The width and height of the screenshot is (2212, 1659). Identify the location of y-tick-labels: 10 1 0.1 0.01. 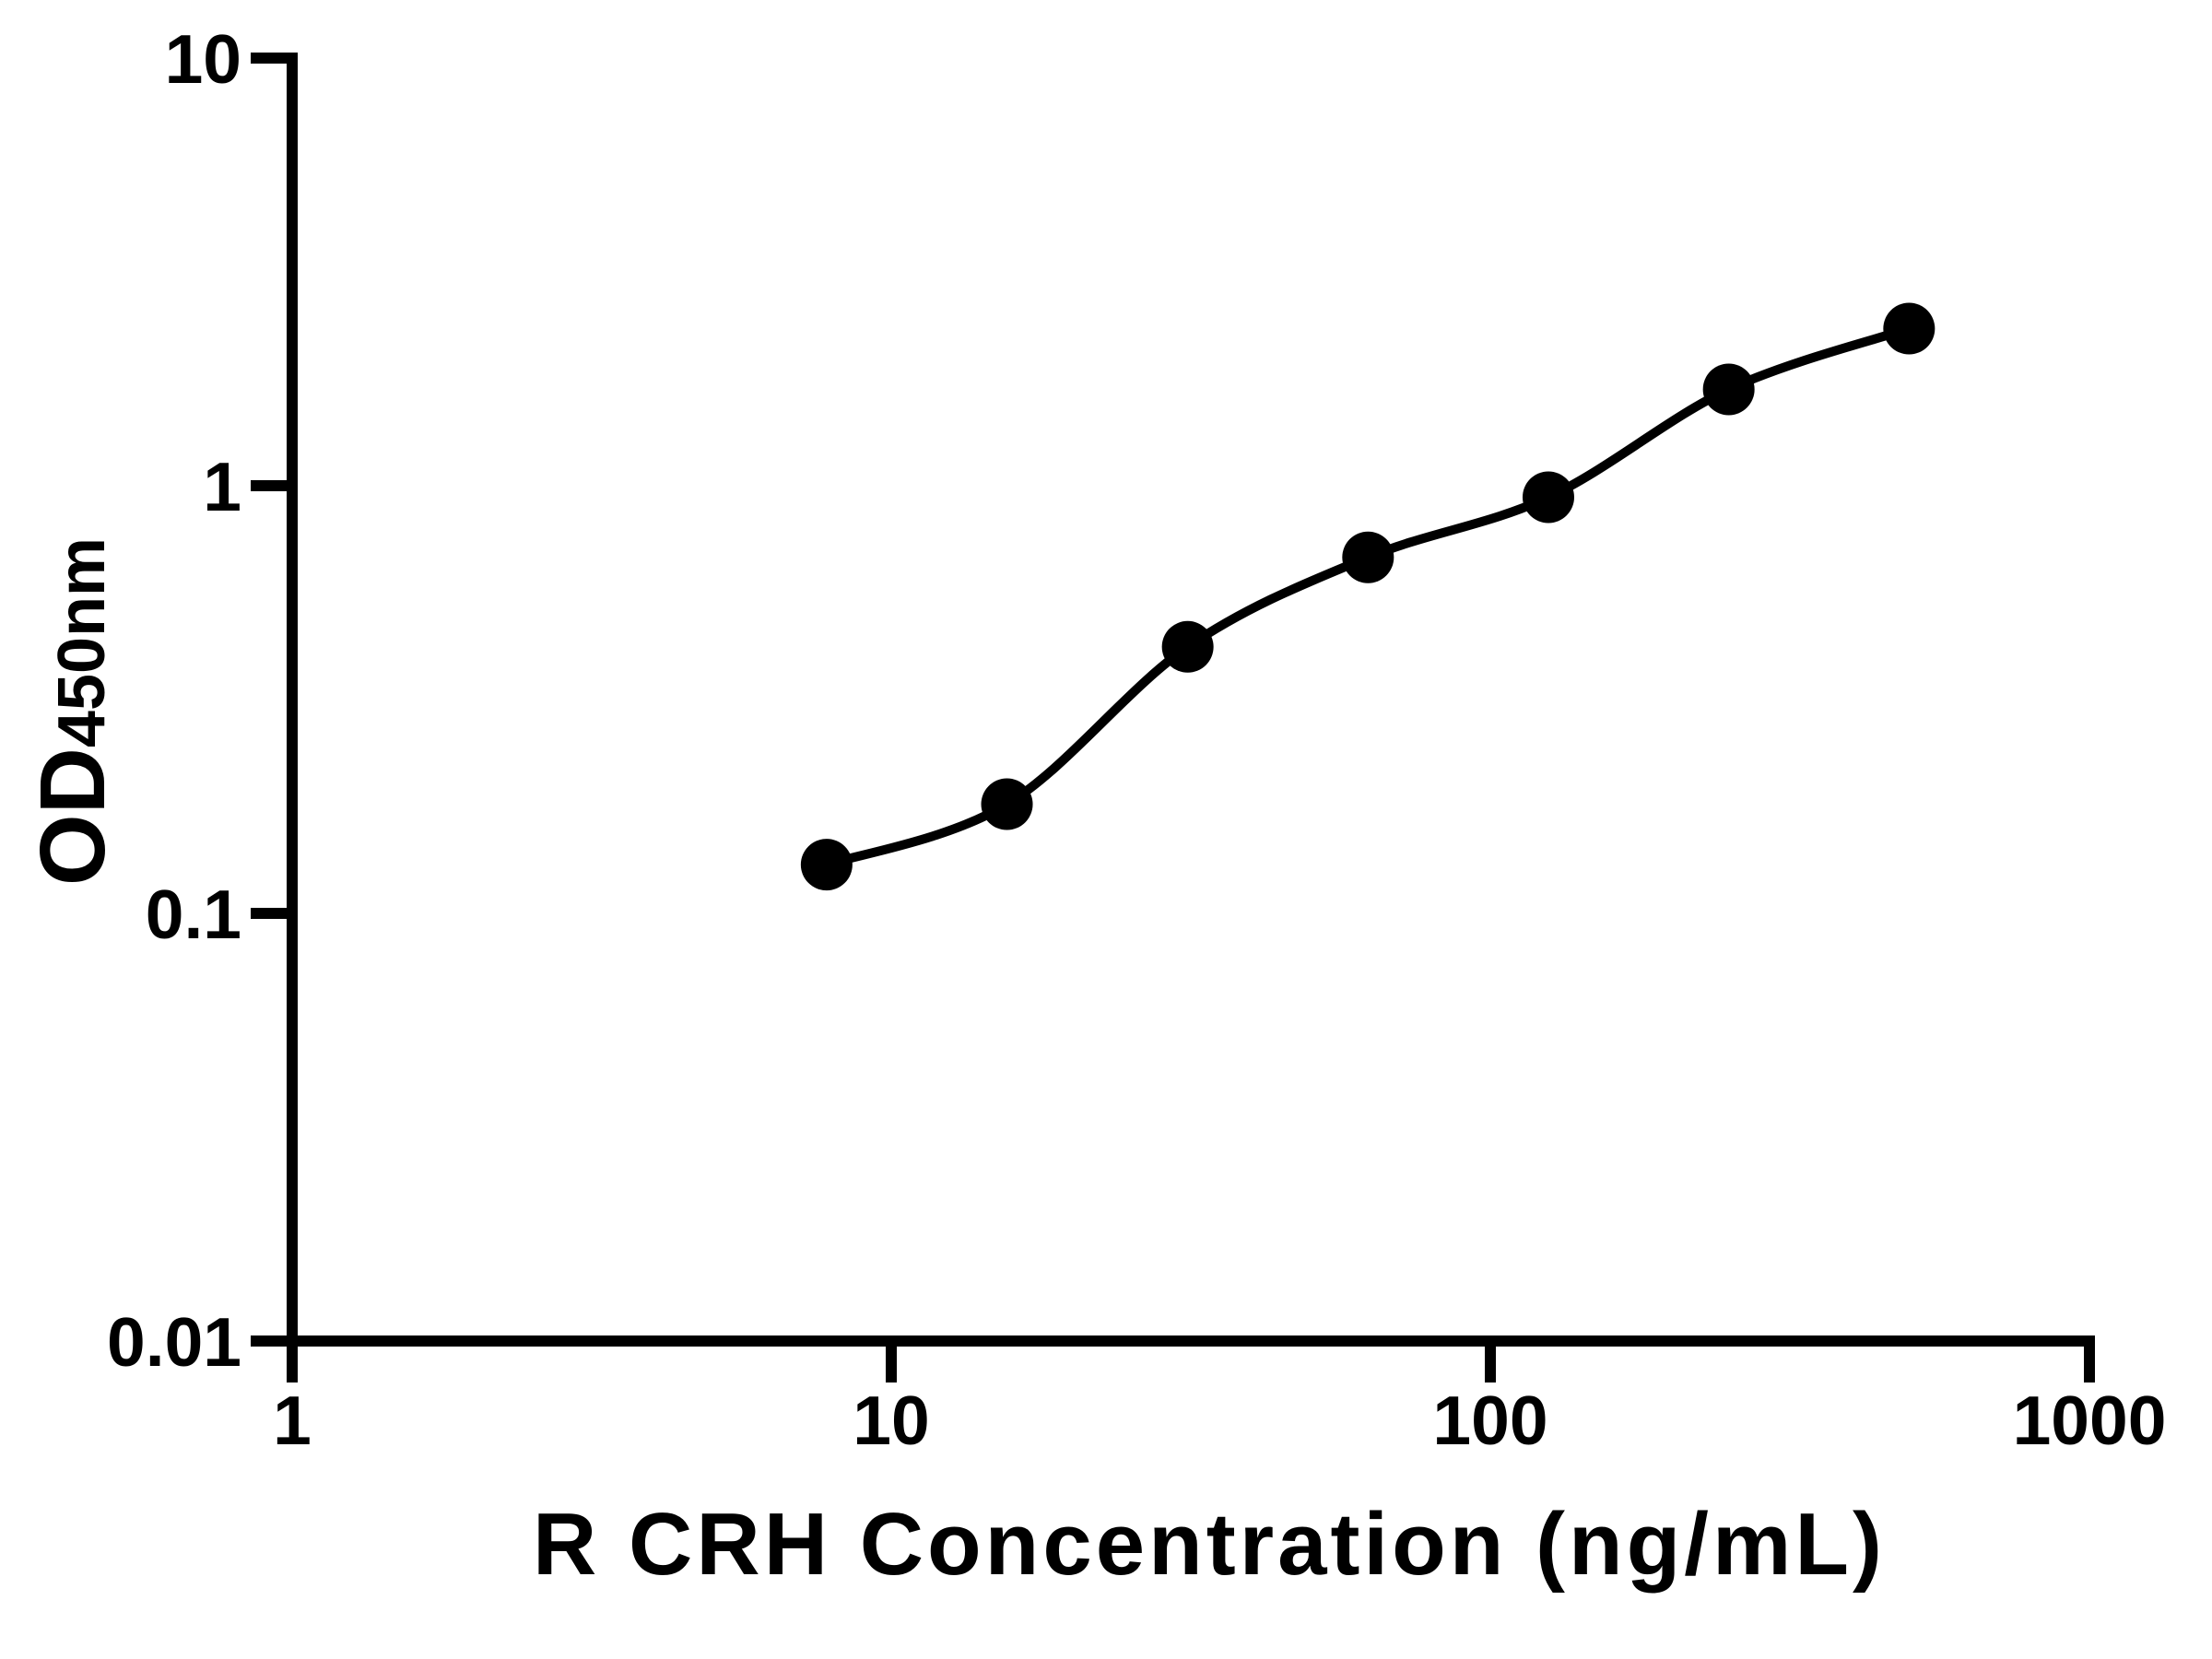
(174, 700).